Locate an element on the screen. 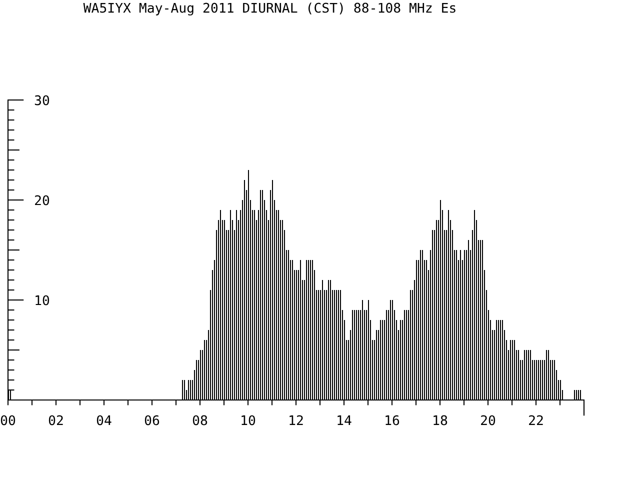 This screenshot has width=640, height=480. x-tick-label: 16 is located at coordinates (393, 420).